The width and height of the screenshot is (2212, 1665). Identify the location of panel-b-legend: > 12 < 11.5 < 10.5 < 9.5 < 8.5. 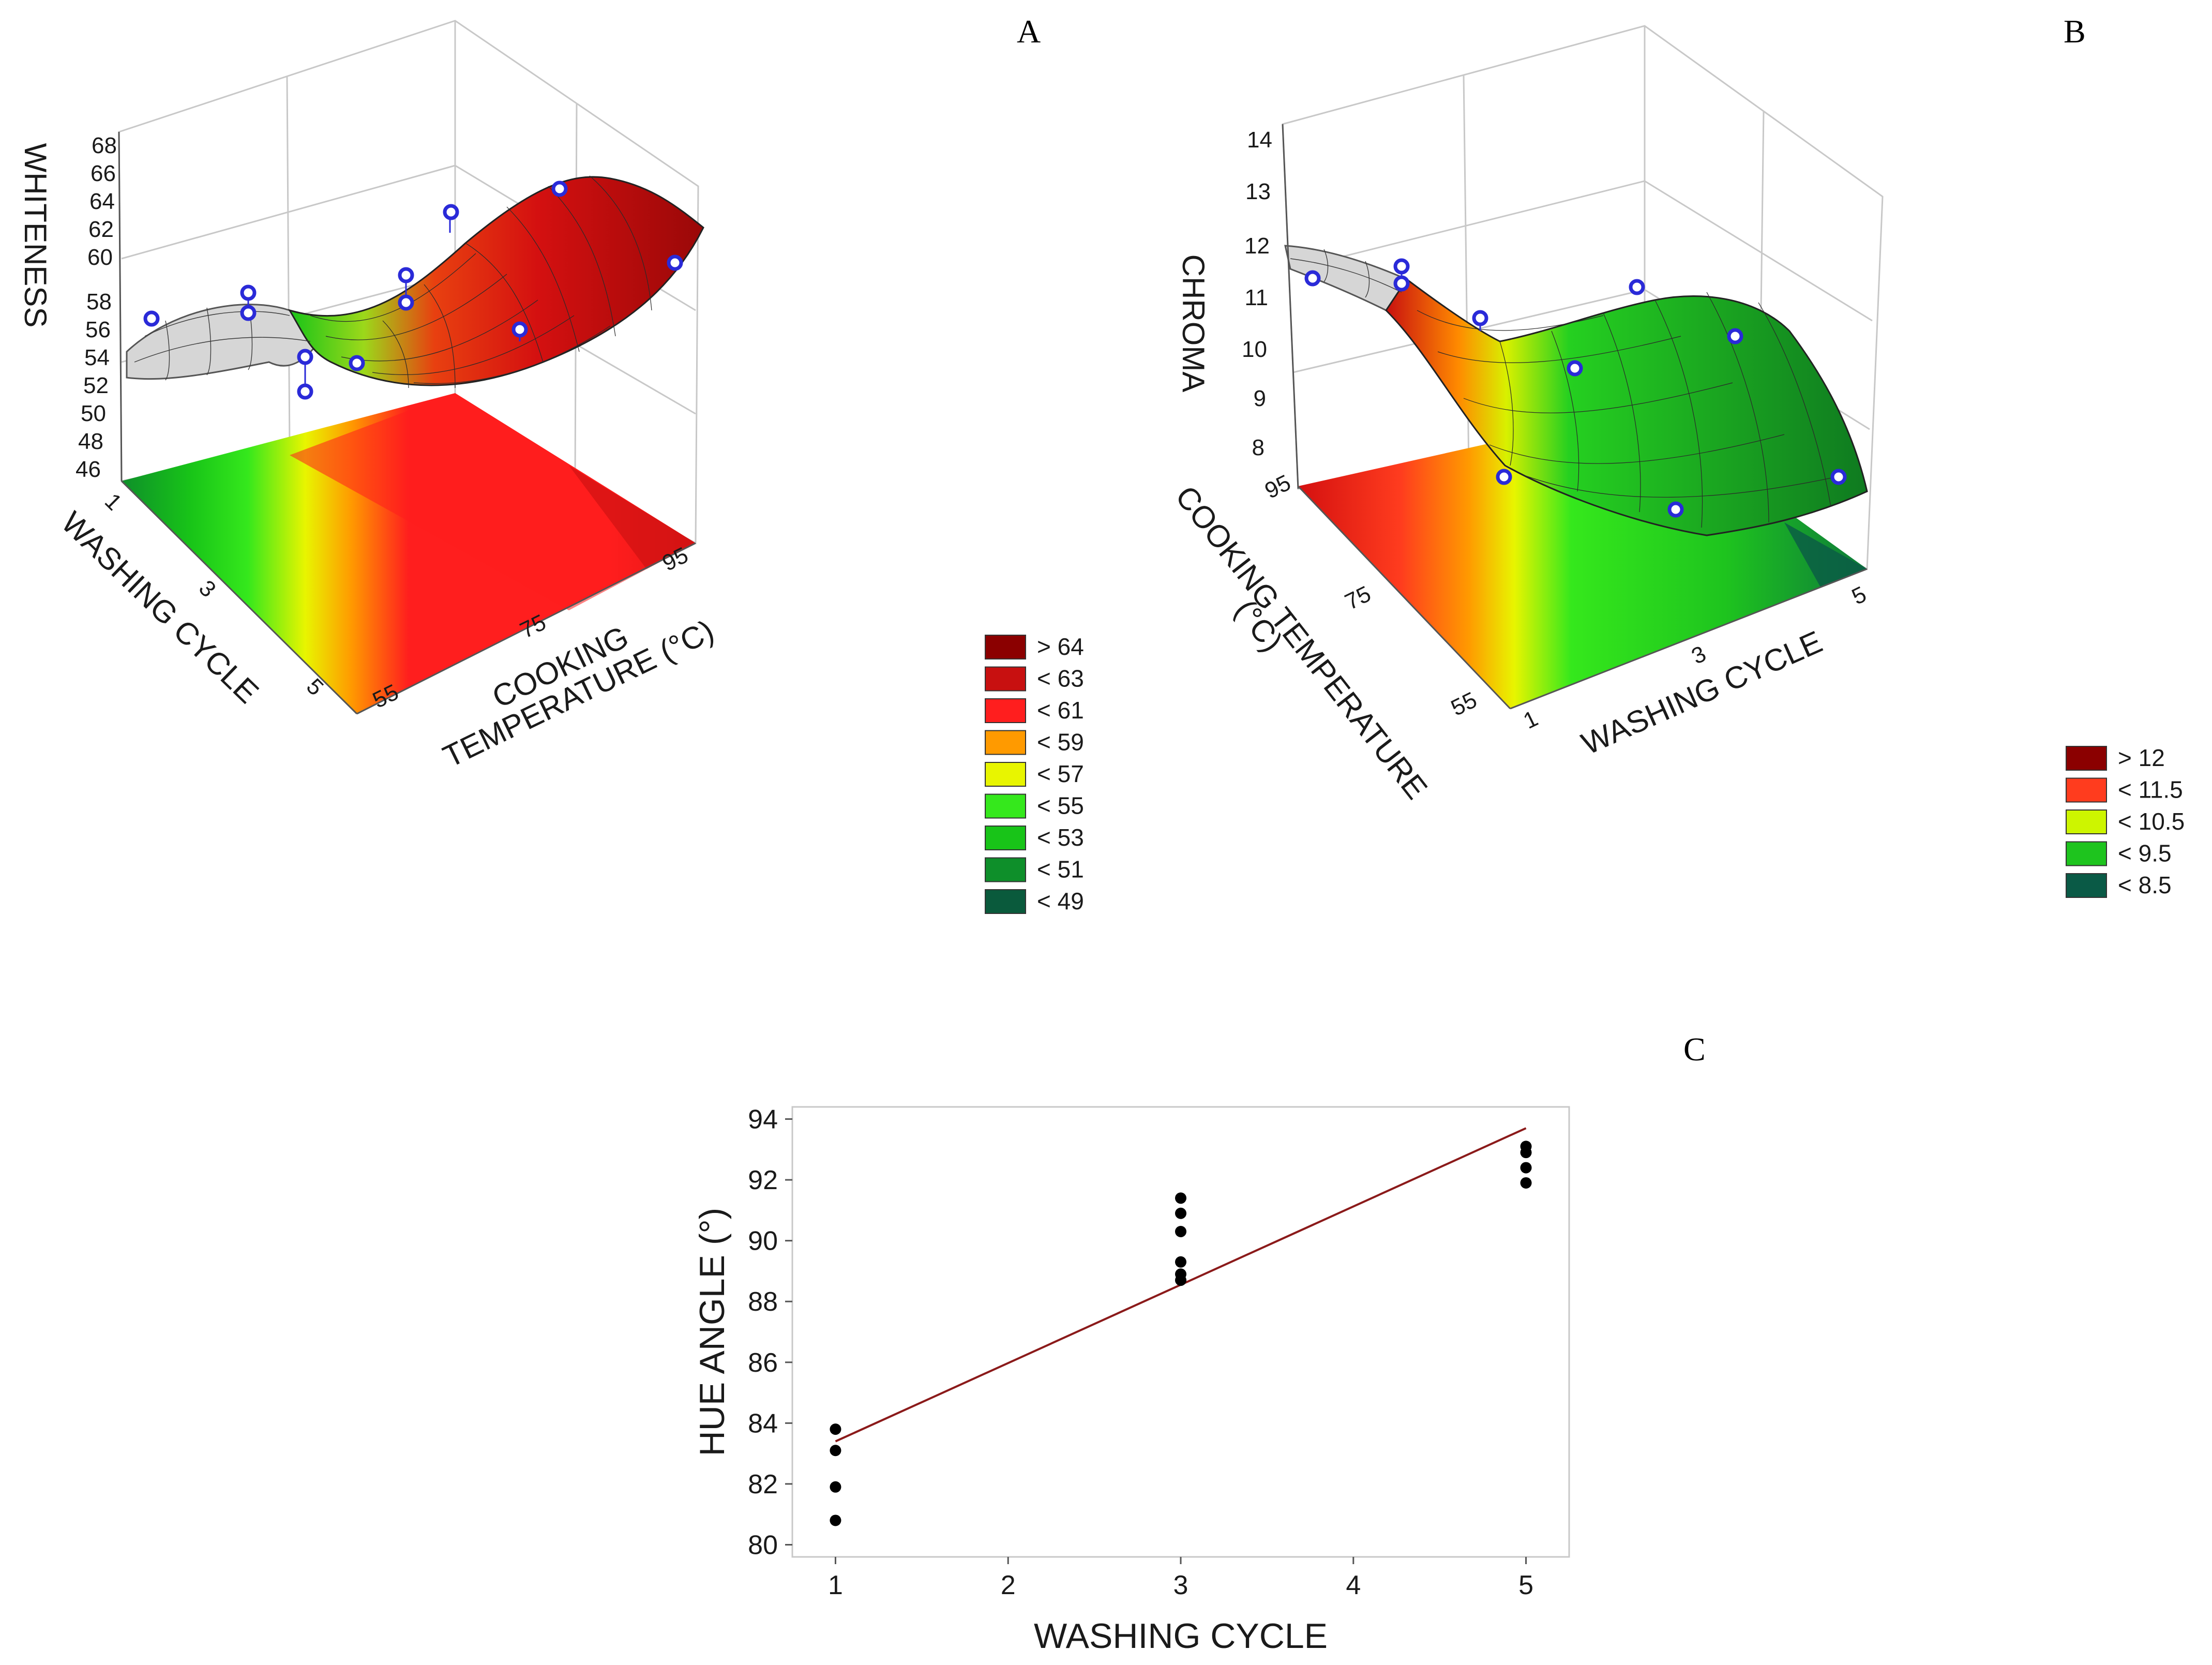
(2126, 821).